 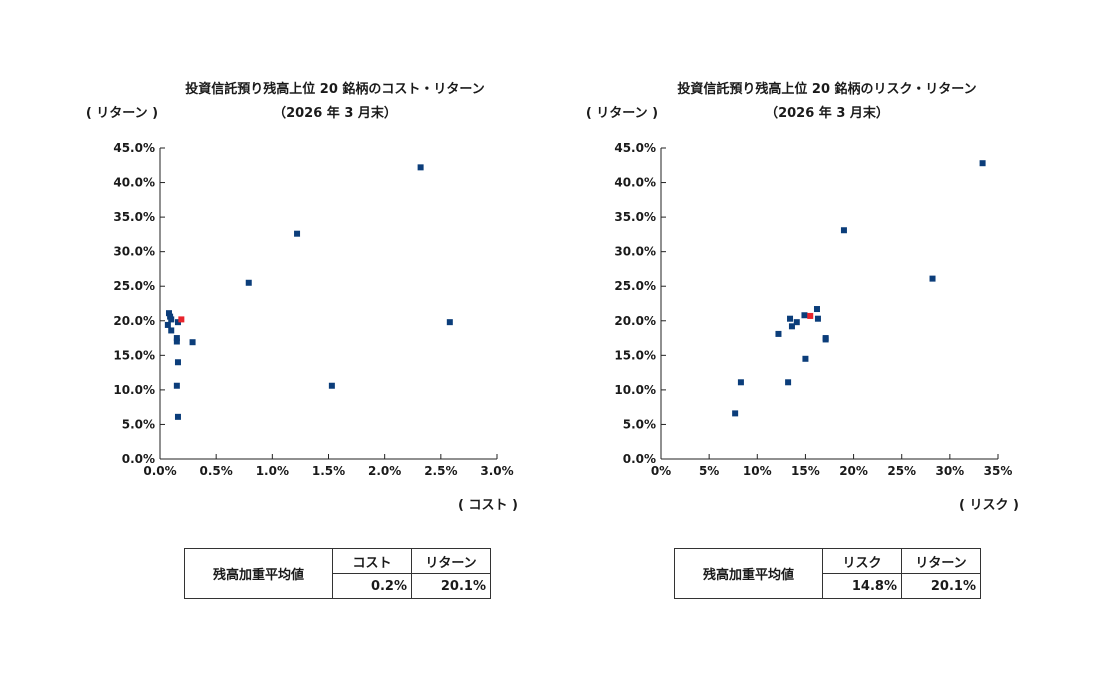 I want to click on chart1-xlabel: ( コスト ), so click(x=488, y=505).